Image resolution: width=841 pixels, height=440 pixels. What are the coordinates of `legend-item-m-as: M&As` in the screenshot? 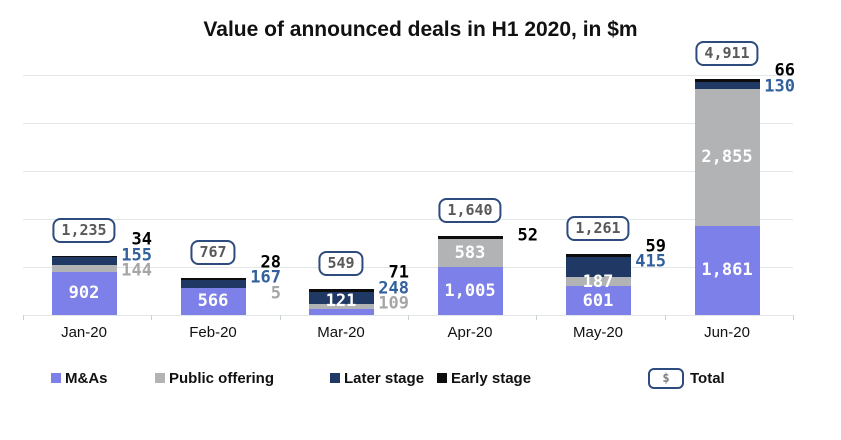 It's located at (79, 378).